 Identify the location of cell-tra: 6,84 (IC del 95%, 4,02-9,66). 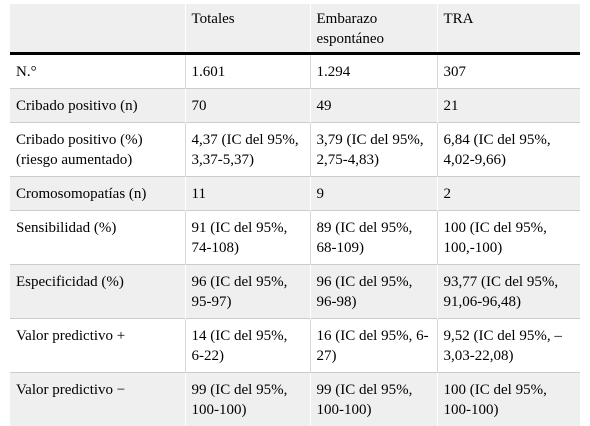
(508, 150).